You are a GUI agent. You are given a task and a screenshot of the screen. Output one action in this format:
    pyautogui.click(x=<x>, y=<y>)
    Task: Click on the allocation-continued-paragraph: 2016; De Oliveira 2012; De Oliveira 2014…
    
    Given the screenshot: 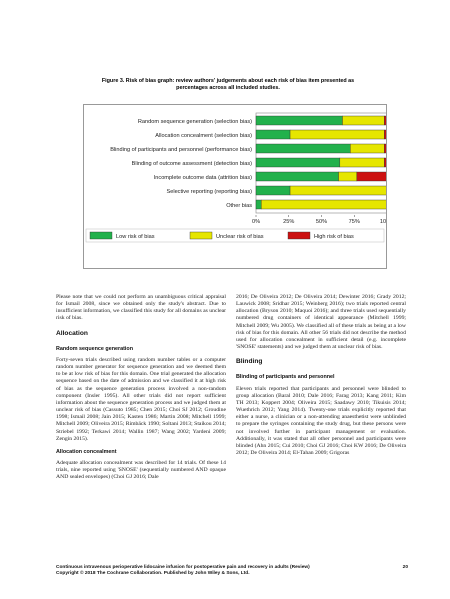 What is the action you would take?
    pyautogui.click(x=321, y=322)
    